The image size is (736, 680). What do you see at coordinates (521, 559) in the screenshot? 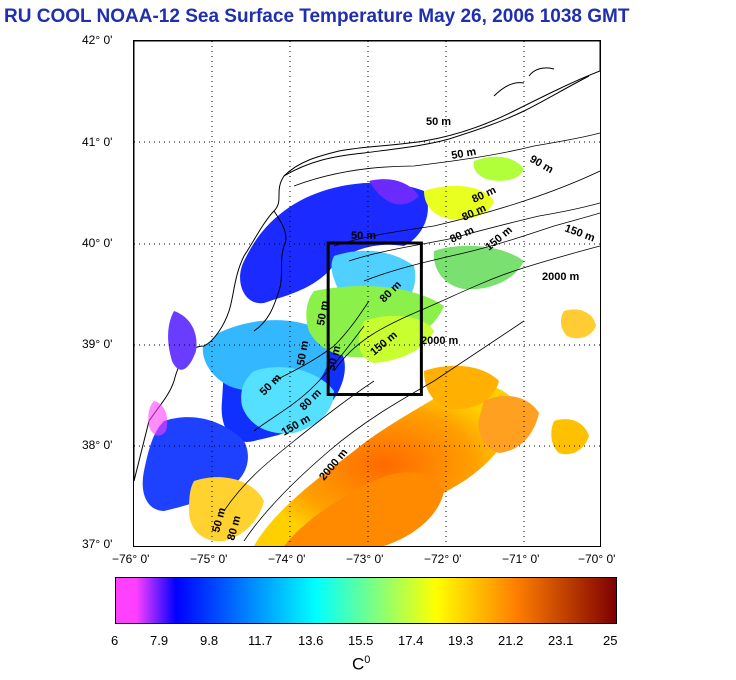
I see `lon-tick-label: −71° 0'` at bounding box center [521, 559].